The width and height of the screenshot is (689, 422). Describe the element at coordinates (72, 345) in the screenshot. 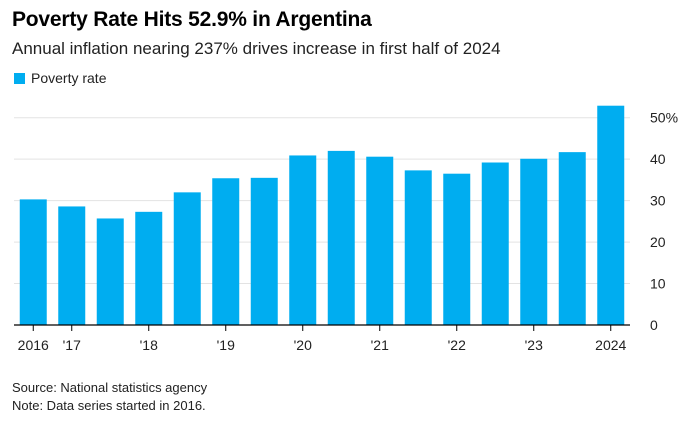

I see `x-tick-label: '17` at that location.